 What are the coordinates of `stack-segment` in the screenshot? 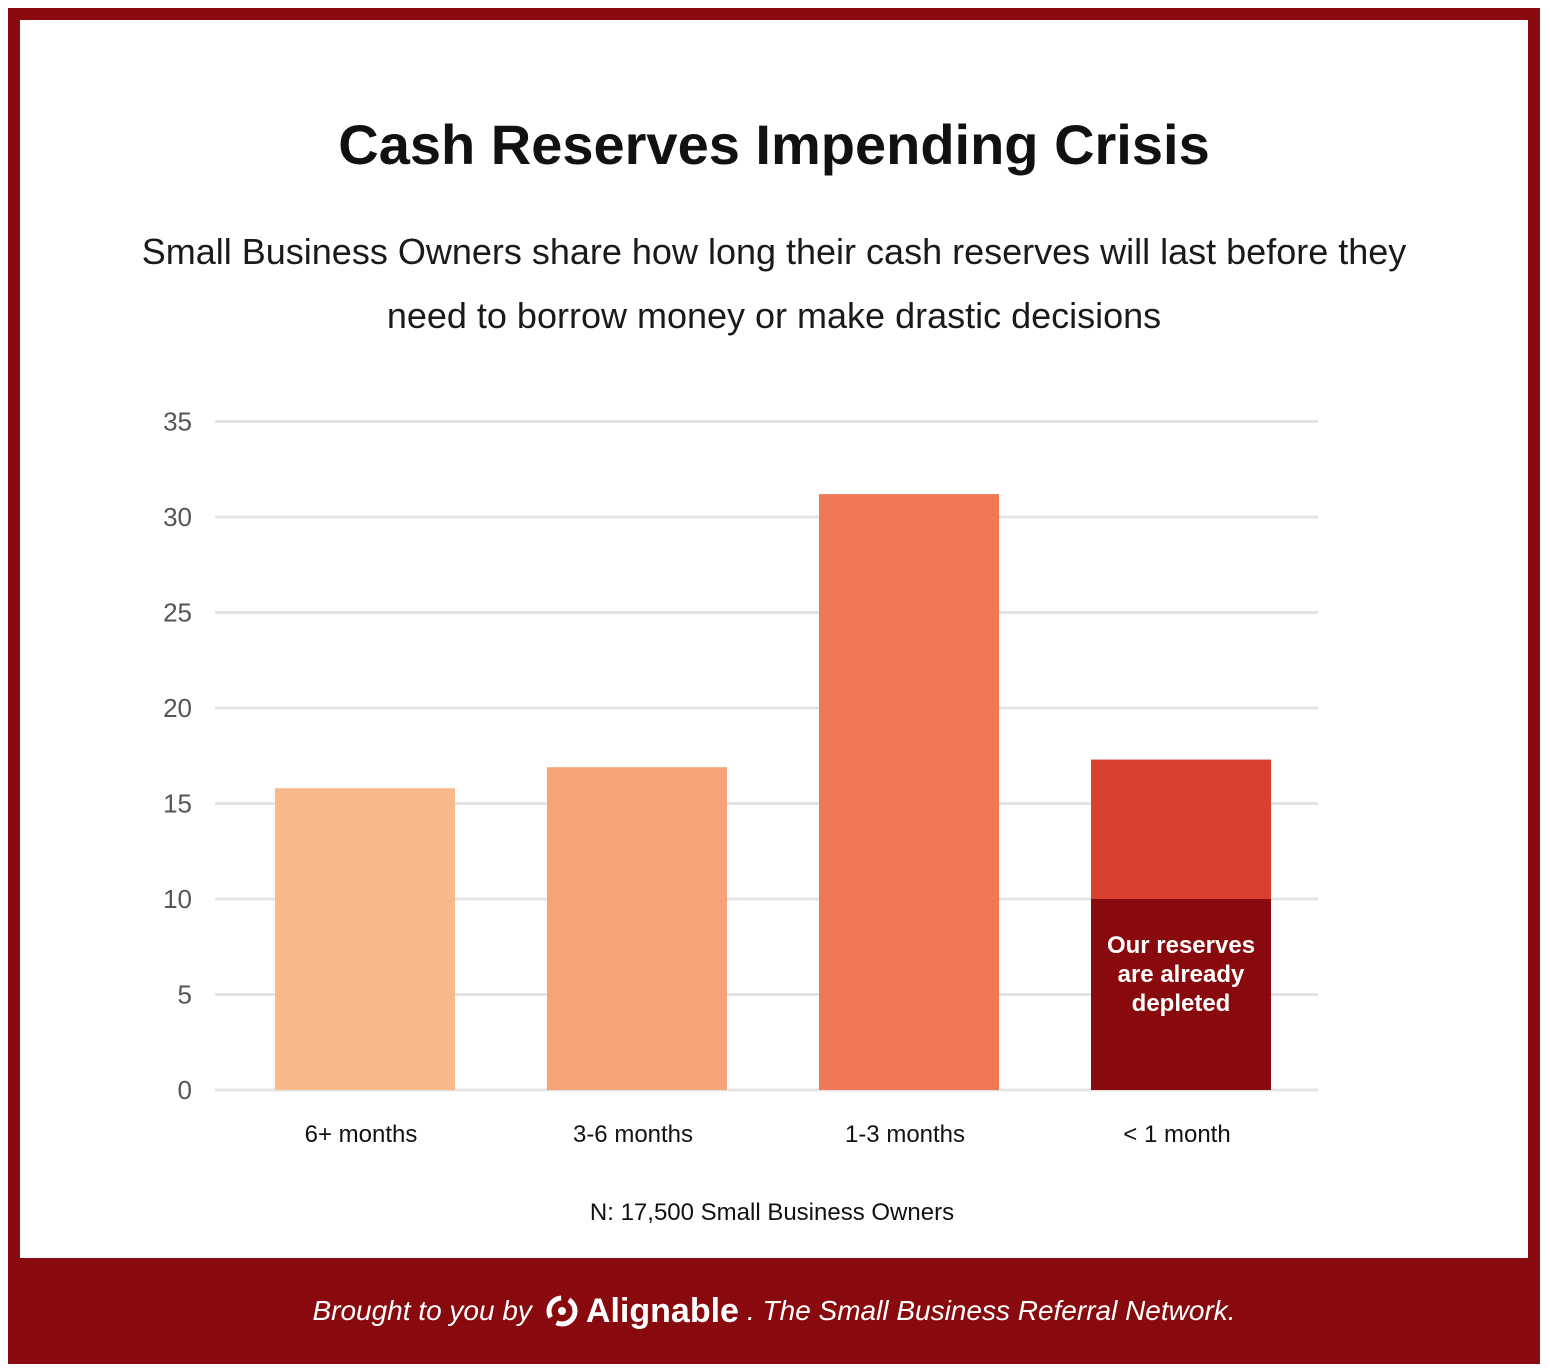 It's located at (1181, 994).